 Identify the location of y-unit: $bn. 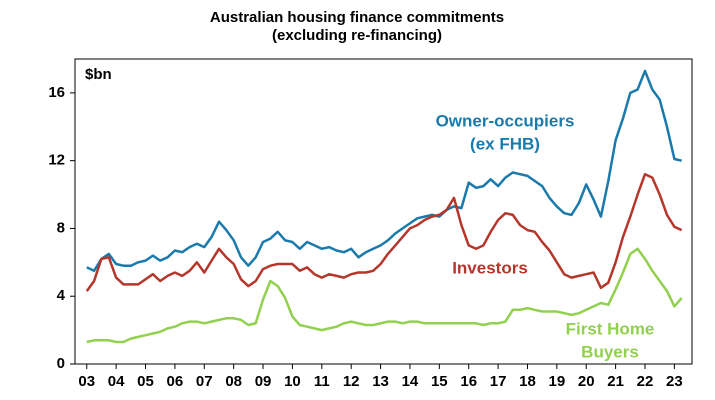
(98, 74).